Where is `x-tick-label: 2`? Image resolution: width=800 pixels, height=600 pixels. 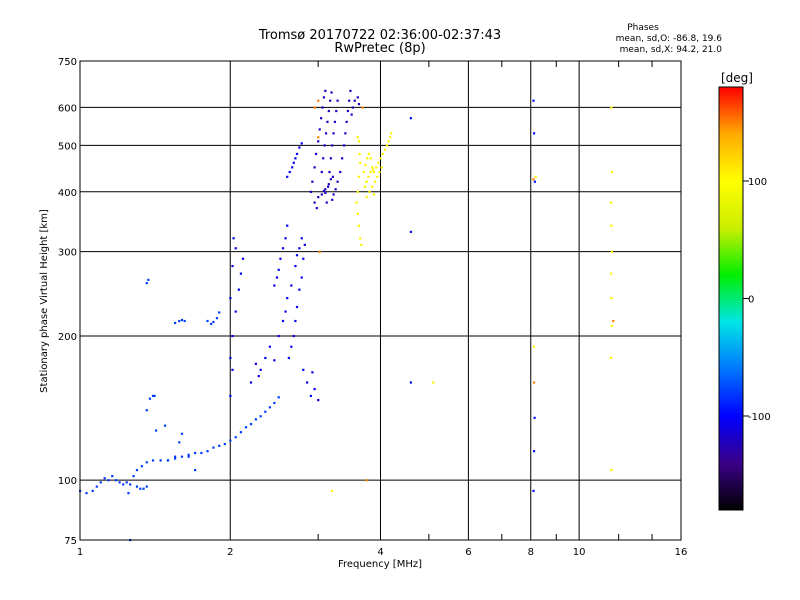
x-tick-label: 2 is located at coordinates (230, 552).